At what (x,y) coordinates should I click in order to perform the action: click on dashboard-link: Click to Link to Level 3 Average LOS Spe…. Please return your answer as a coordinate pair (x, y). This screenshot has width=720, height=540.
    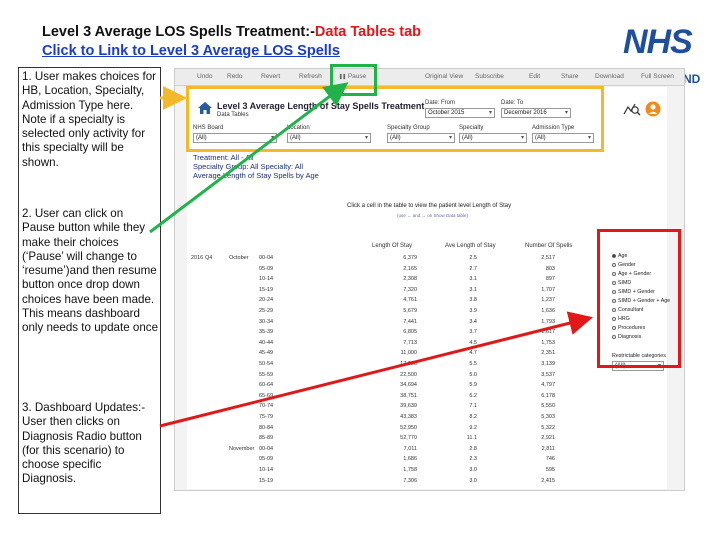
    Looking at the image, I should click on (191, 51).